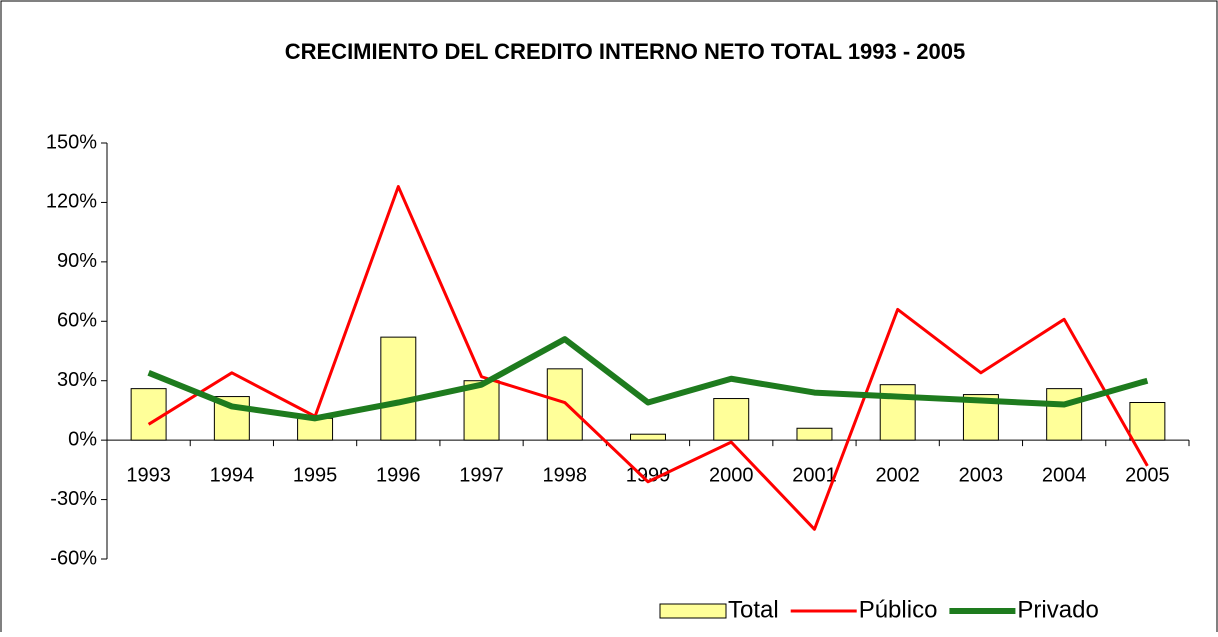 The width and height of the screenshot is (1218, 637). I want to click on legend-label: Privado, so click(1057, 609).